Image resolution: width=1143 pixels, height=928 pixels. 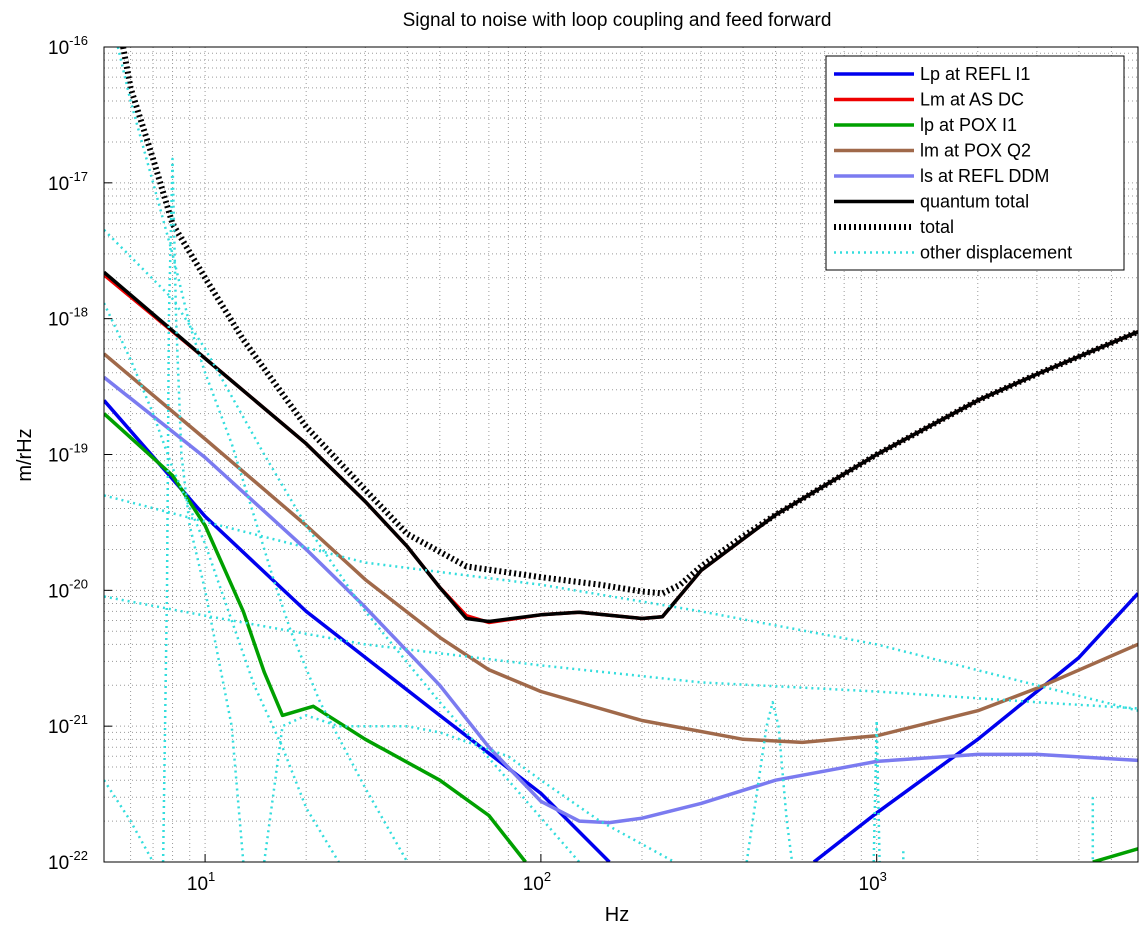 I want to click on y-axis-label: m/rHz, so click(x=25, y=454).